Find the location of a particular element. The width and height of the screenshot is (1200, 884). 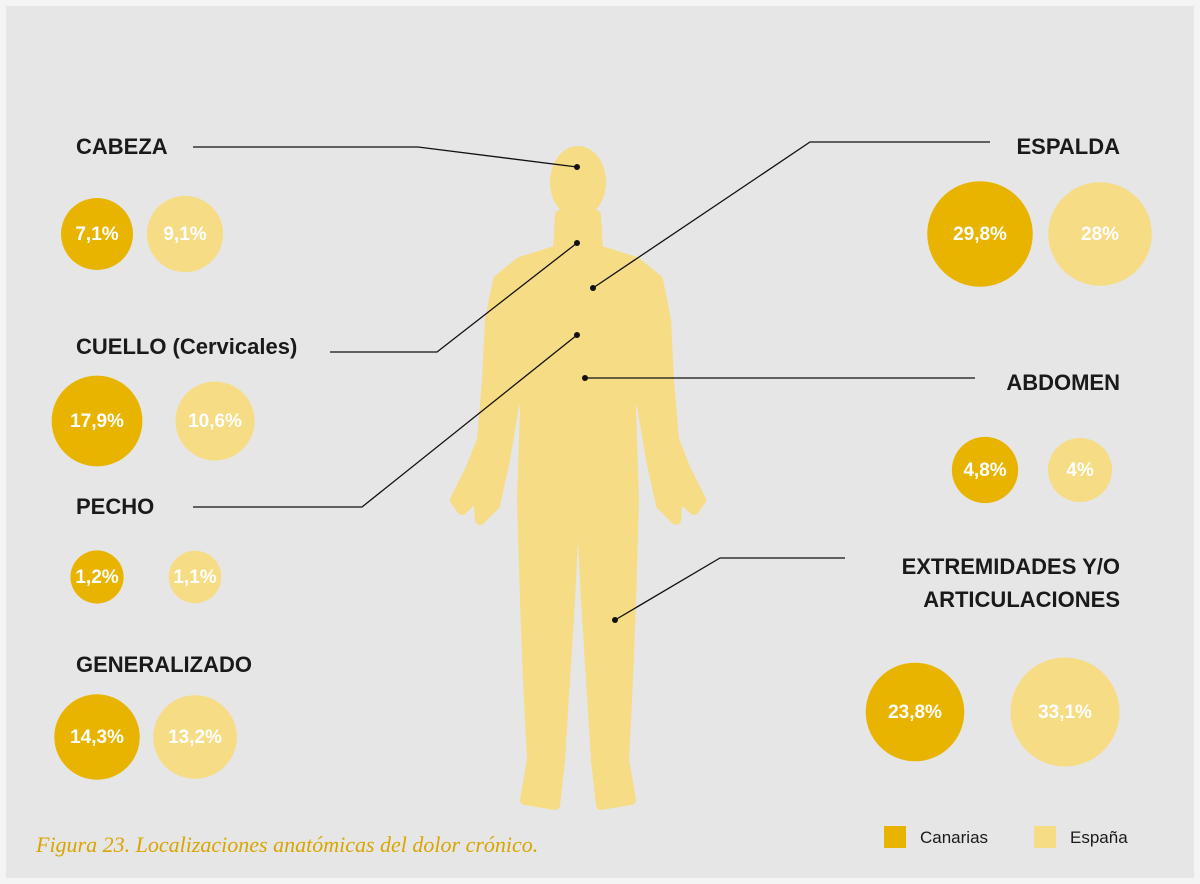

category-label: PECHO is located at coordinates (115, 506).